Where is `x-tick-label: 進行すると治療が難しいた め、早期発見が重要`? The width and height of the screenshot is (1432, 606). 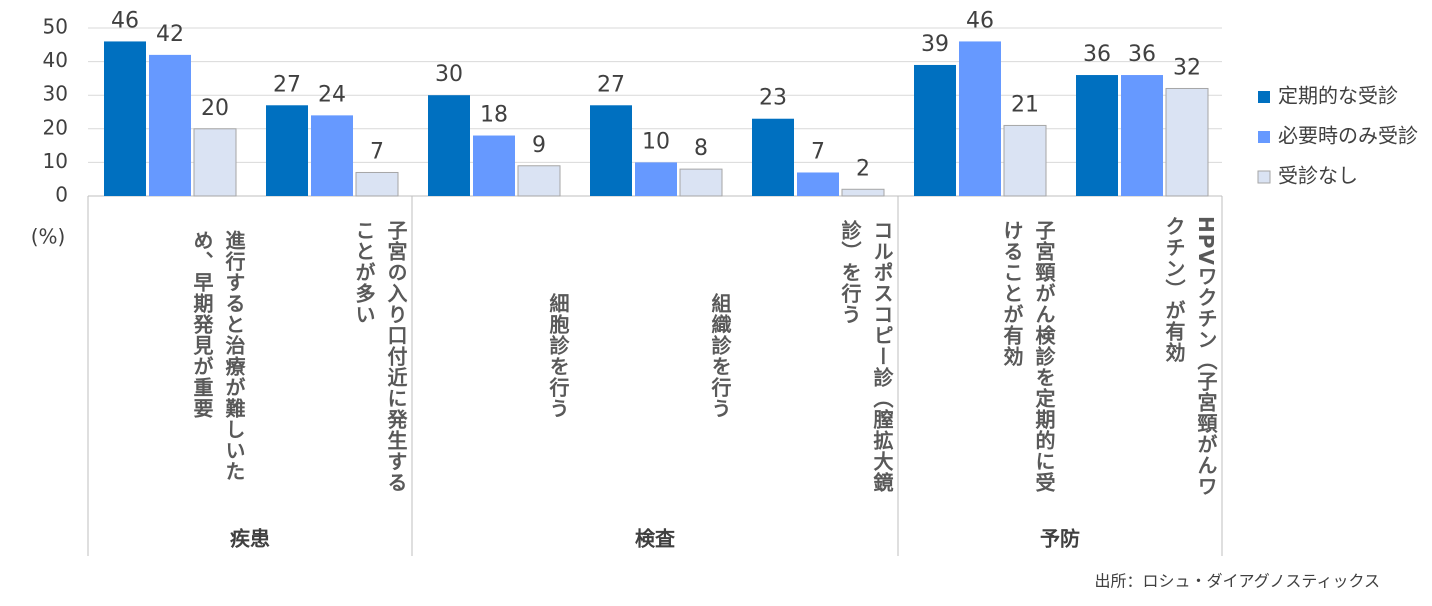
x-tick-label: 進行すると治療が難しいた め、早期発見が重要 is located at coordinates (218, 356).